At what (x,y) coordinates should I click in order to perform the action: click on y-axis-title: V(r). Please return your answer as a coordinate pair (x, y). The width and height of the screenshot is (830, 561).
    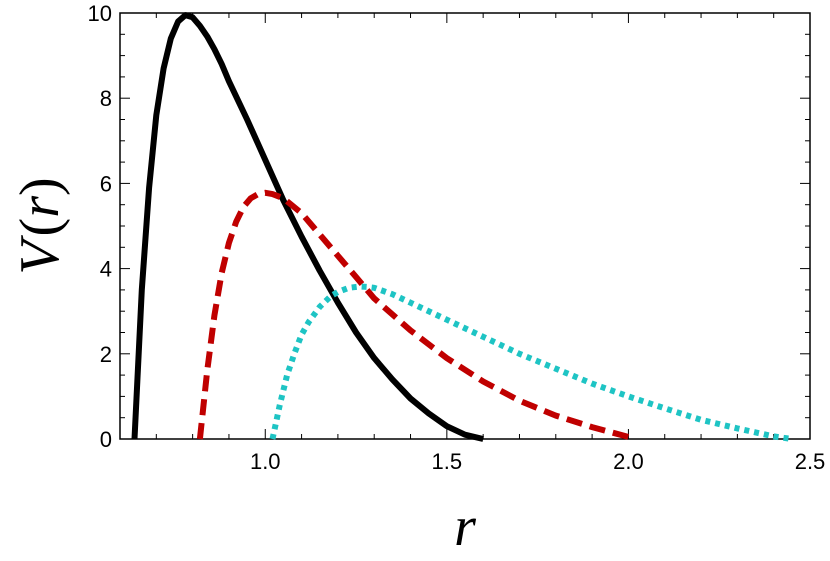
    Looking at the image, I should click on (40, 225).